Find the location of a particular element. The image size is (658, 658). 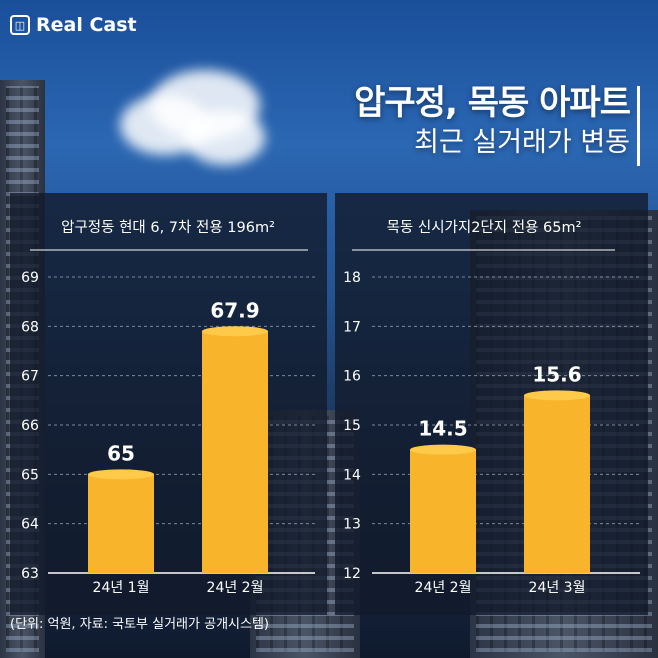

y-tick-label: 64 is located at coordinates (30, 525).